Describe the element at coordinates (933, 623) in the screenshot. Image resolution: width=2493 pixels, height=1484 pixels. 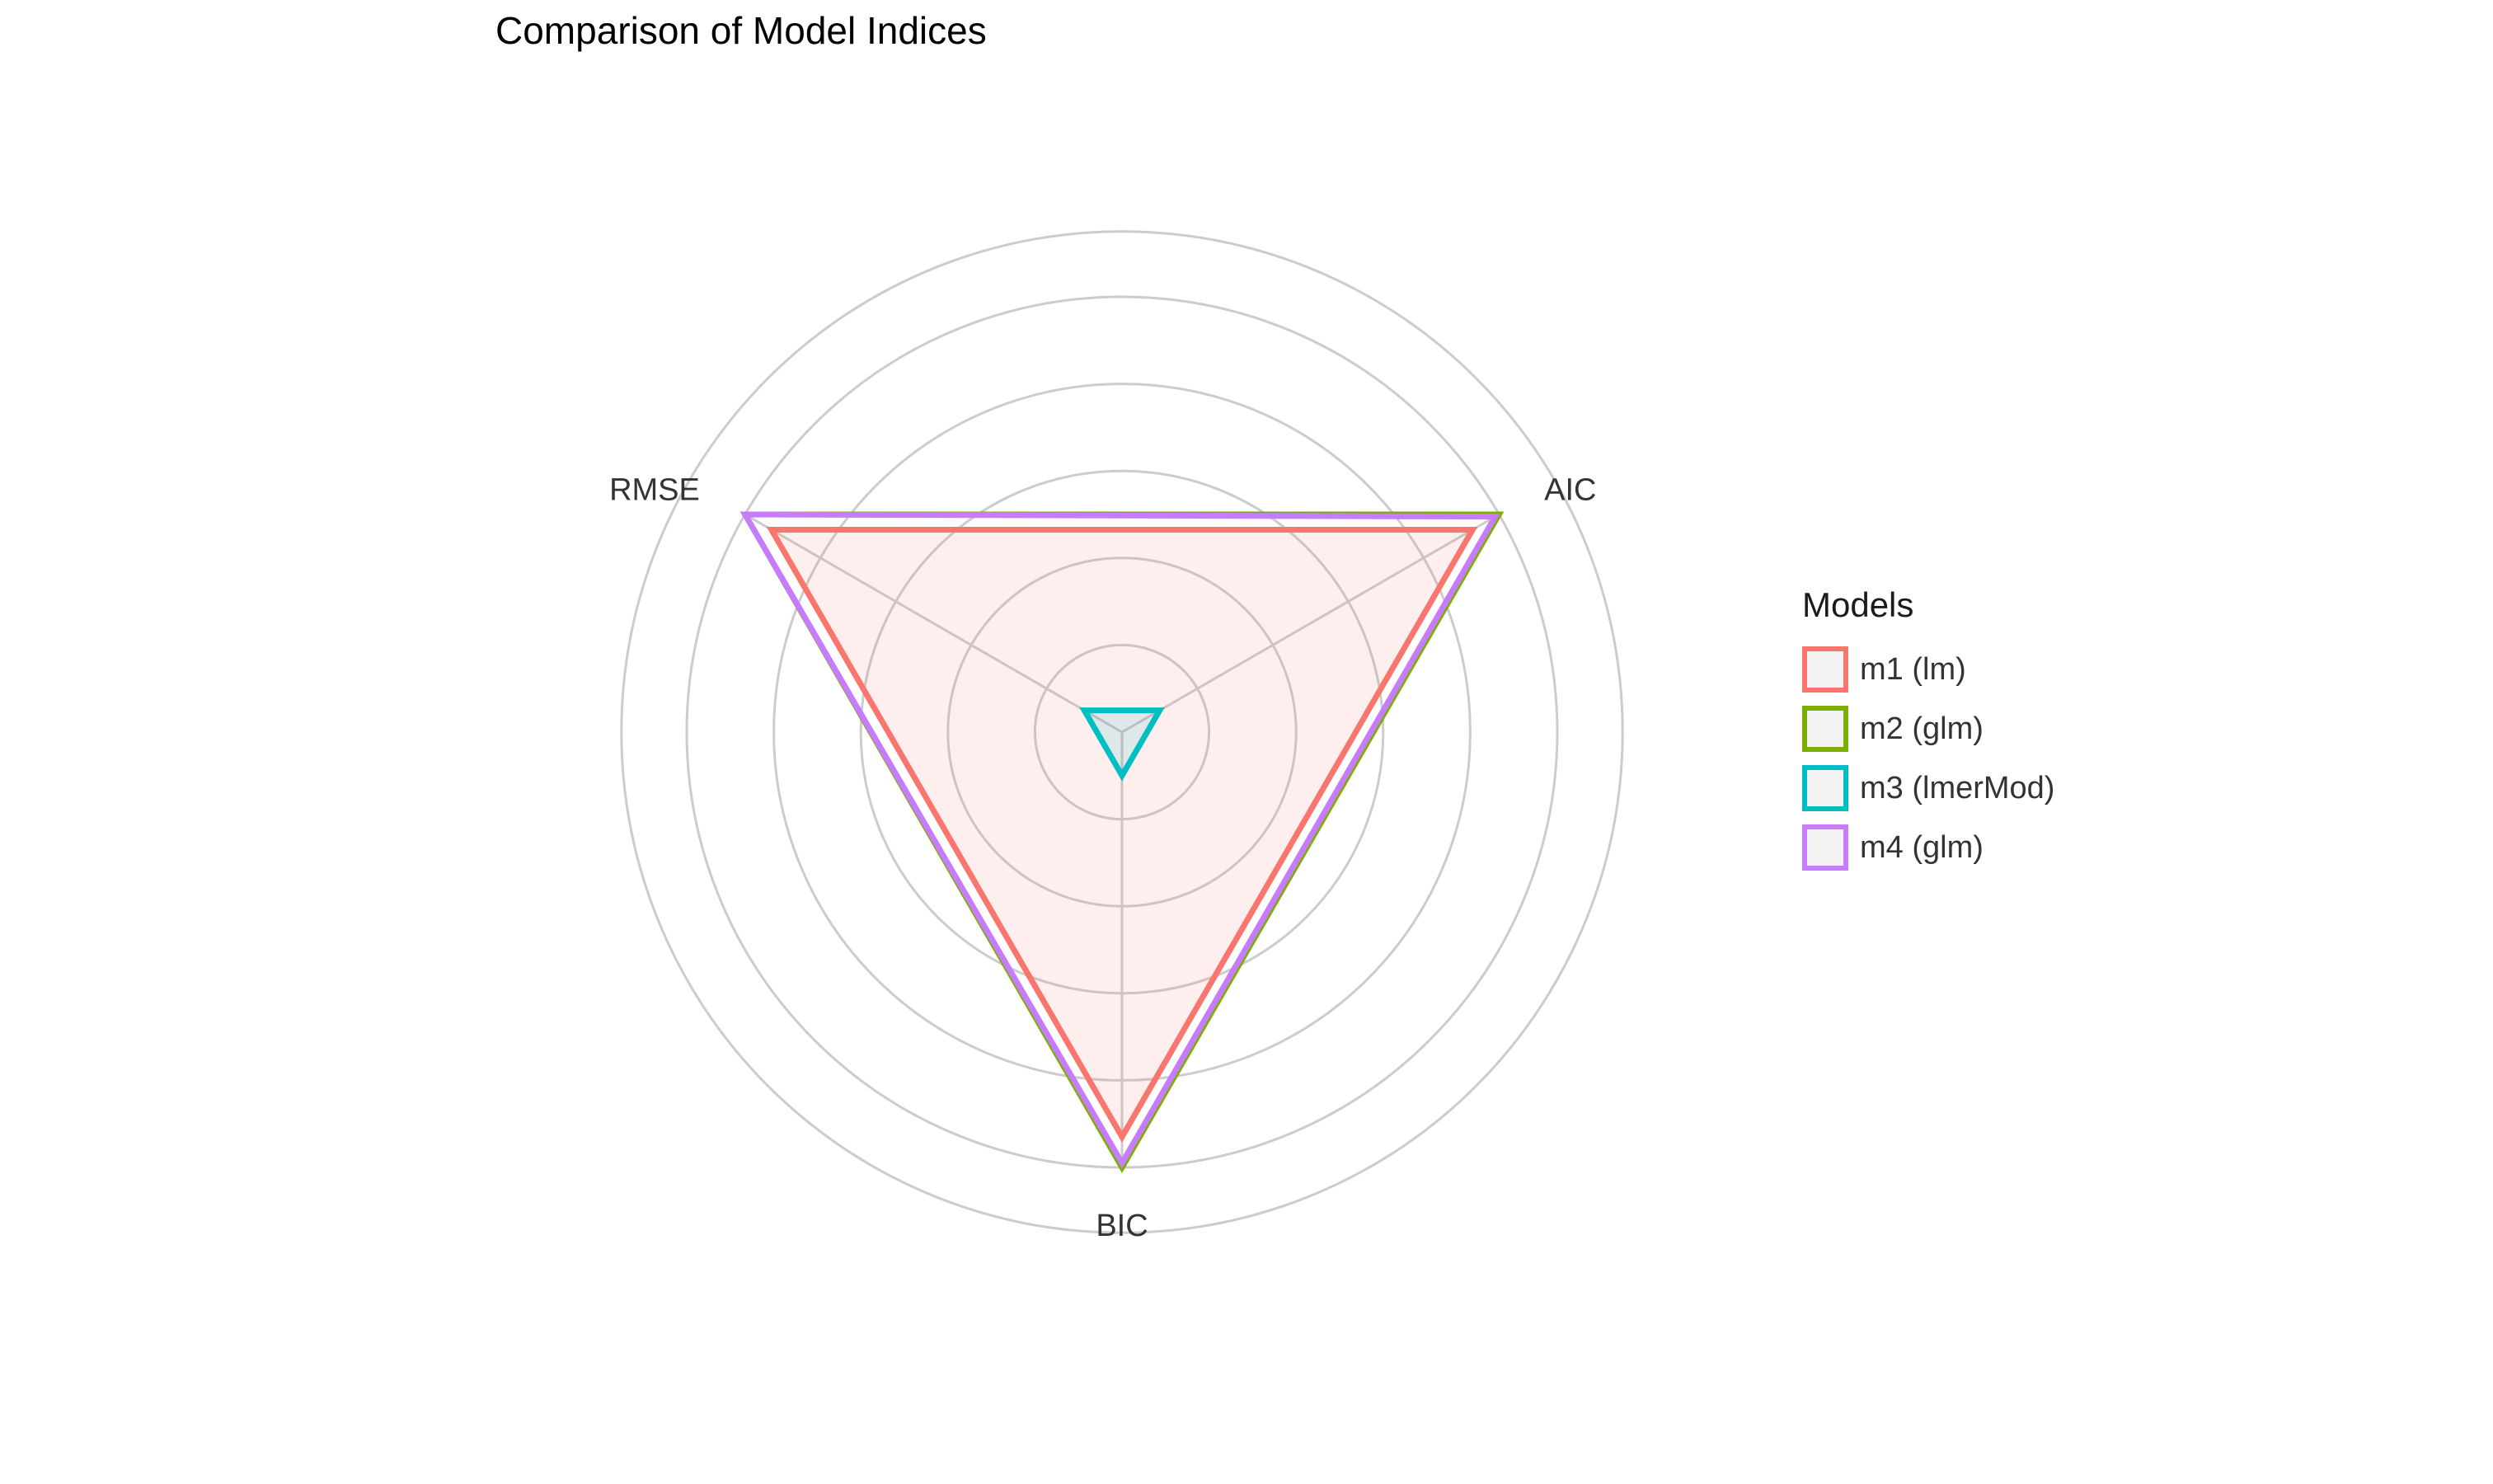
I see `spoke-rmse` at that location.